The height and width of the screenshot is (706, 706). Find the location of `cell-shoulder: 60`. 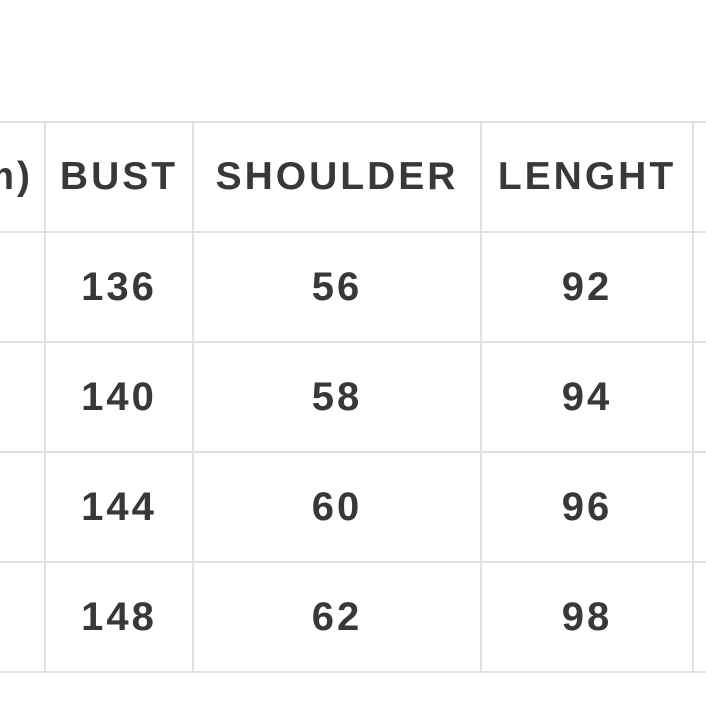

cell-shoulder: 60 is located at coordinates (337, 507).